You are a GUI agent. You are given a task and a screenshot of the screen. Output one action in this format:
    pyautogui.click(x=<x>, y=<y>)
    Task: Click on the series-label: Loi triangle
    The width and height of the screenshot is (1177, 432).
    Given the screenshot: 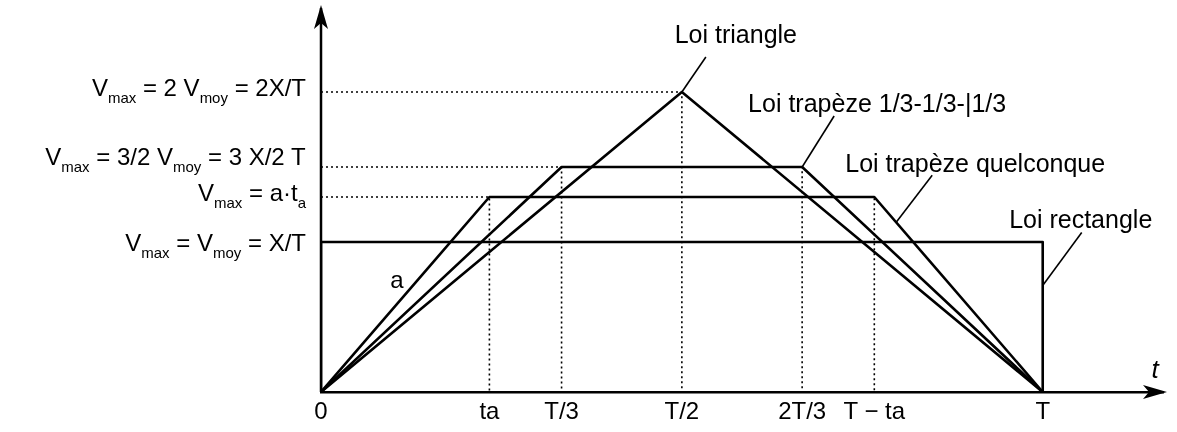 What is the action you would take?
    pyautogui.click(x=736, y=34)
    